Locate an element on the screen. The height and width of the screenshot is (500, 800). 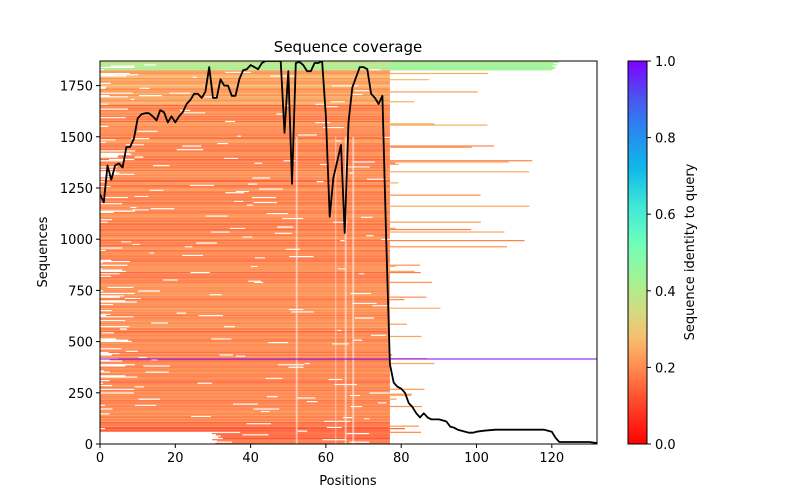
x-tick-label: 20 is located at coordinates (175, 458).